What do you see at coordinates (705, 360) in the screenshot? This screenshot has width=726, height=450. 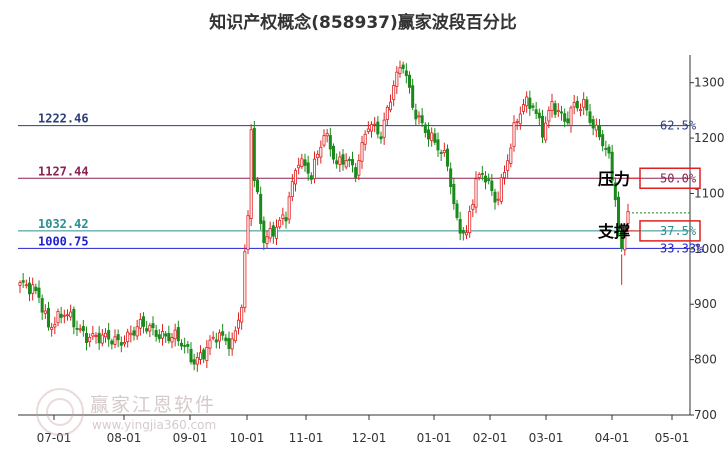 I see `y-tick-label: 800` at bounding box center [705, 360].